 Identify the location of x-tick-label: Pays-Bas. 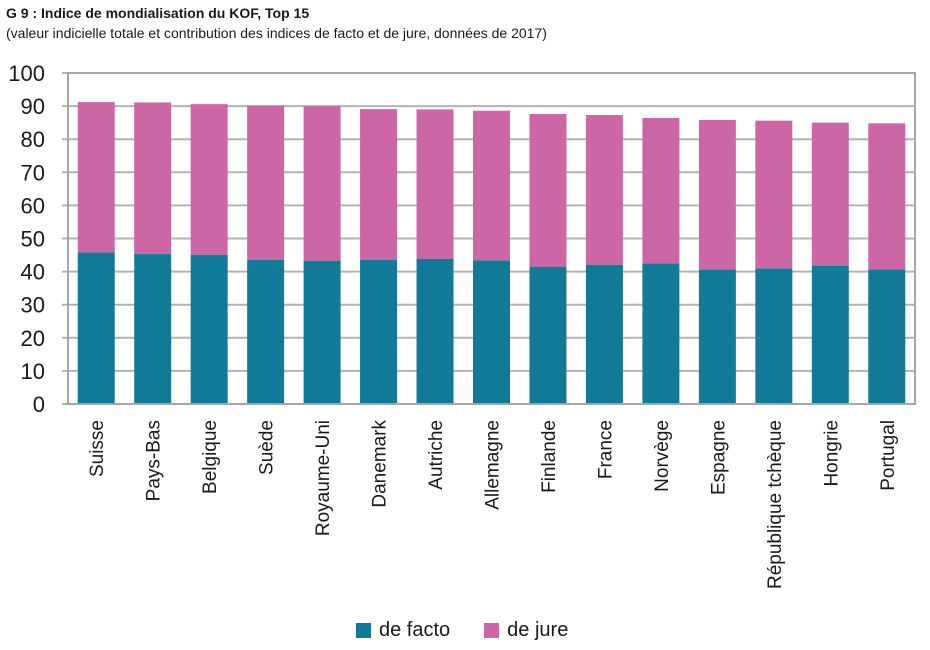
(154, 460).